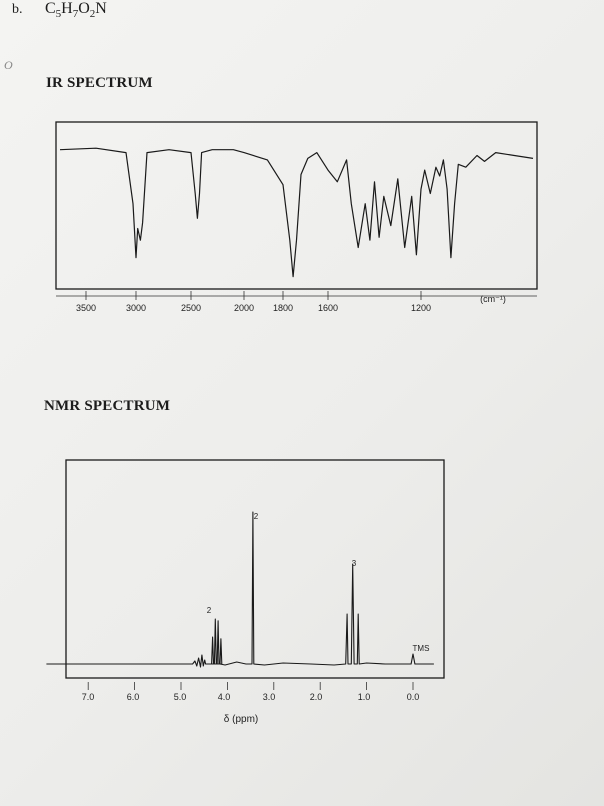 The image size is (604, 806). I want to click on nmr-tick-3: 3.0, so click(269, 697).